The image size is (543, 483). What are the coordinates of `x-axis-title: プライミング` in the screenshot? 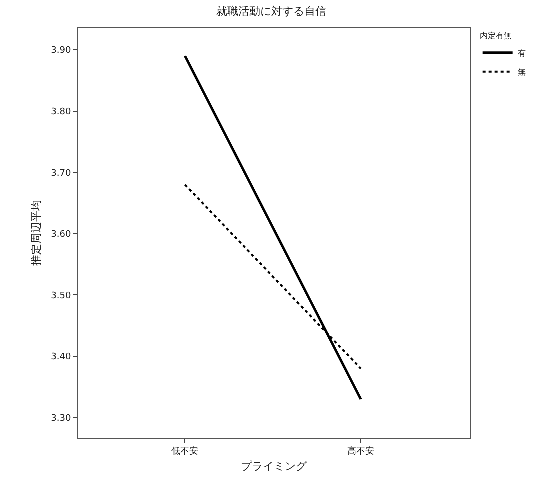 It's located at (274, 466).